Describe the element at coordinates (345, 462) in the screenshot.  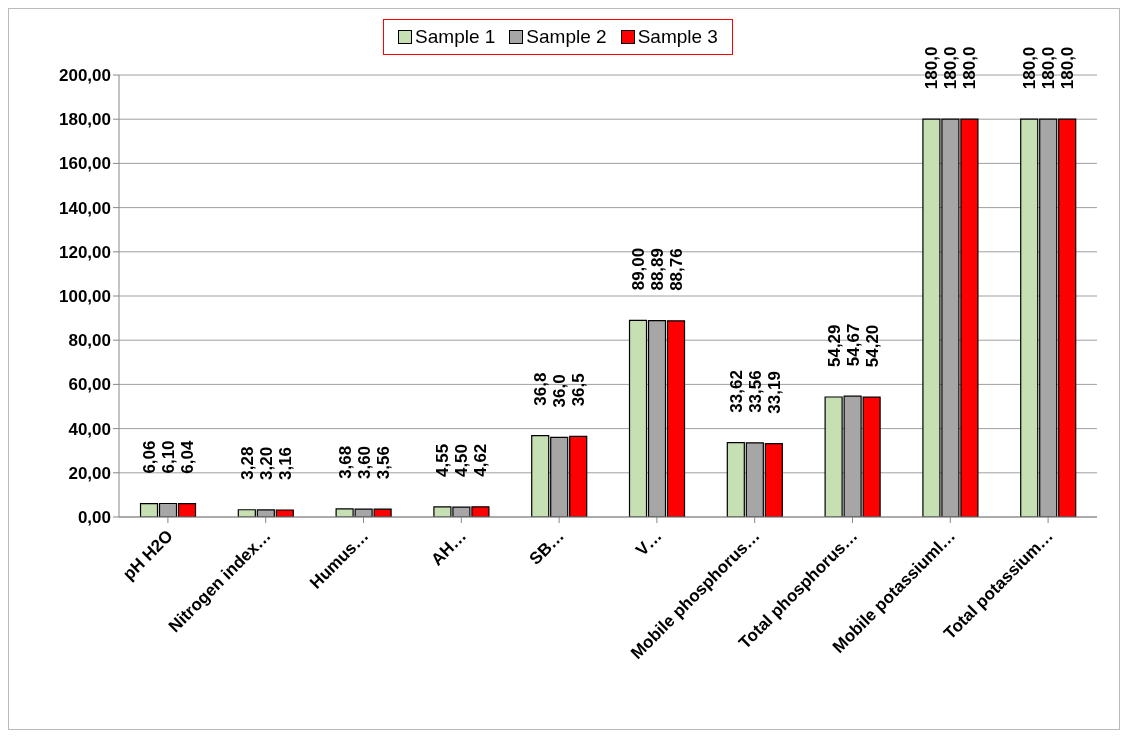
I see `data-label: 3,68` at that location.